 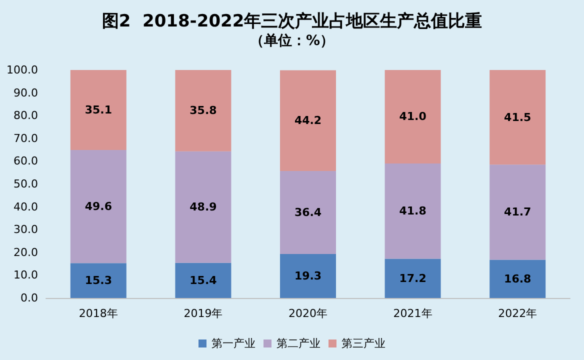 I want to click on data-label: 17.2, so click(x=412, y=278).